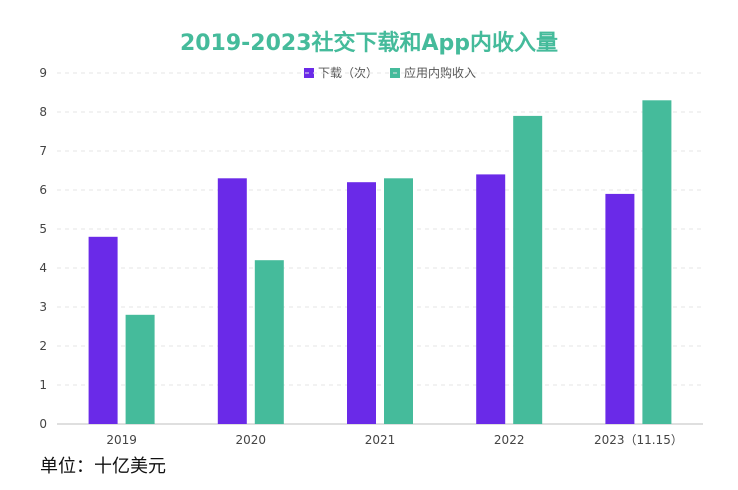  I want to click on legend-label: 应用内购收入, so click(440, 72).